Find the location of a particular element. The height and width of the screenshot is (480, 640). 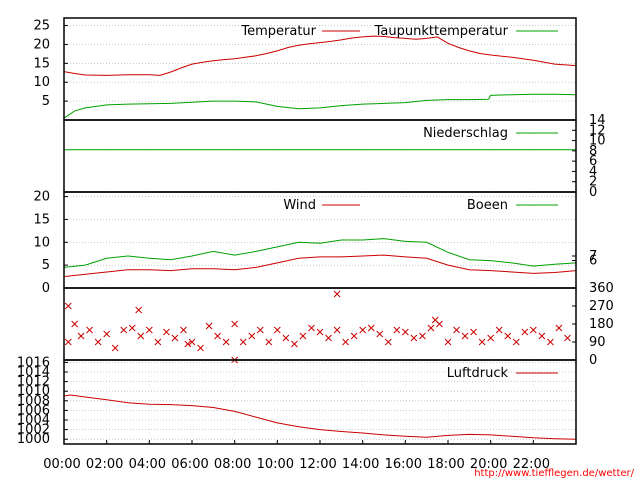

precipitation-ytick-label-right: 8 is located at coordinates (593, 151).